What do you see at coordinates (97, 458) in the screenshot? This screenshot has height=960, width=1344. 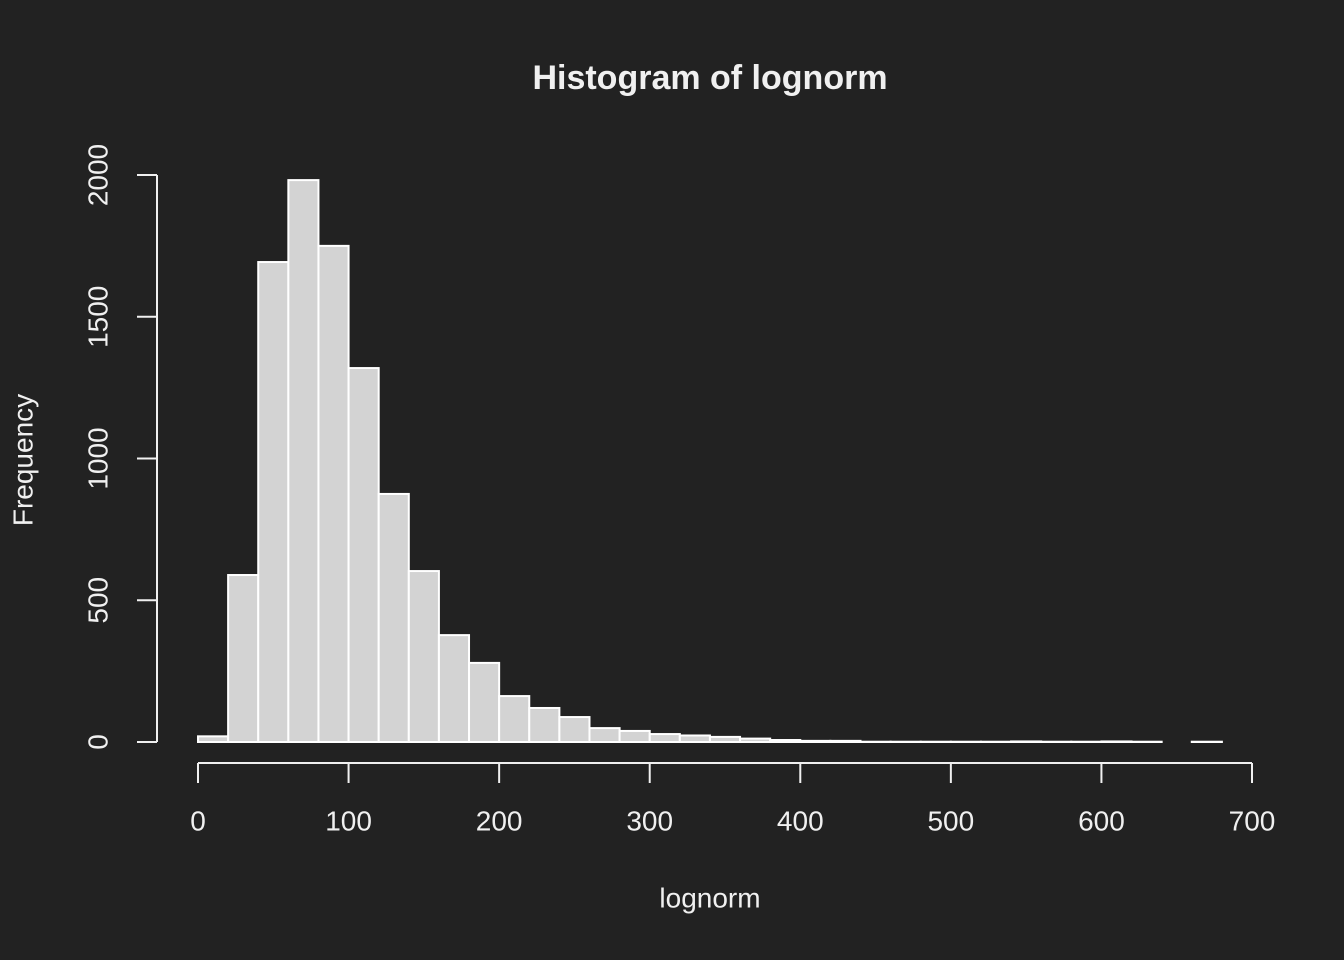 I see `y-tick-label: 1000` at bounding box center [97, 458].